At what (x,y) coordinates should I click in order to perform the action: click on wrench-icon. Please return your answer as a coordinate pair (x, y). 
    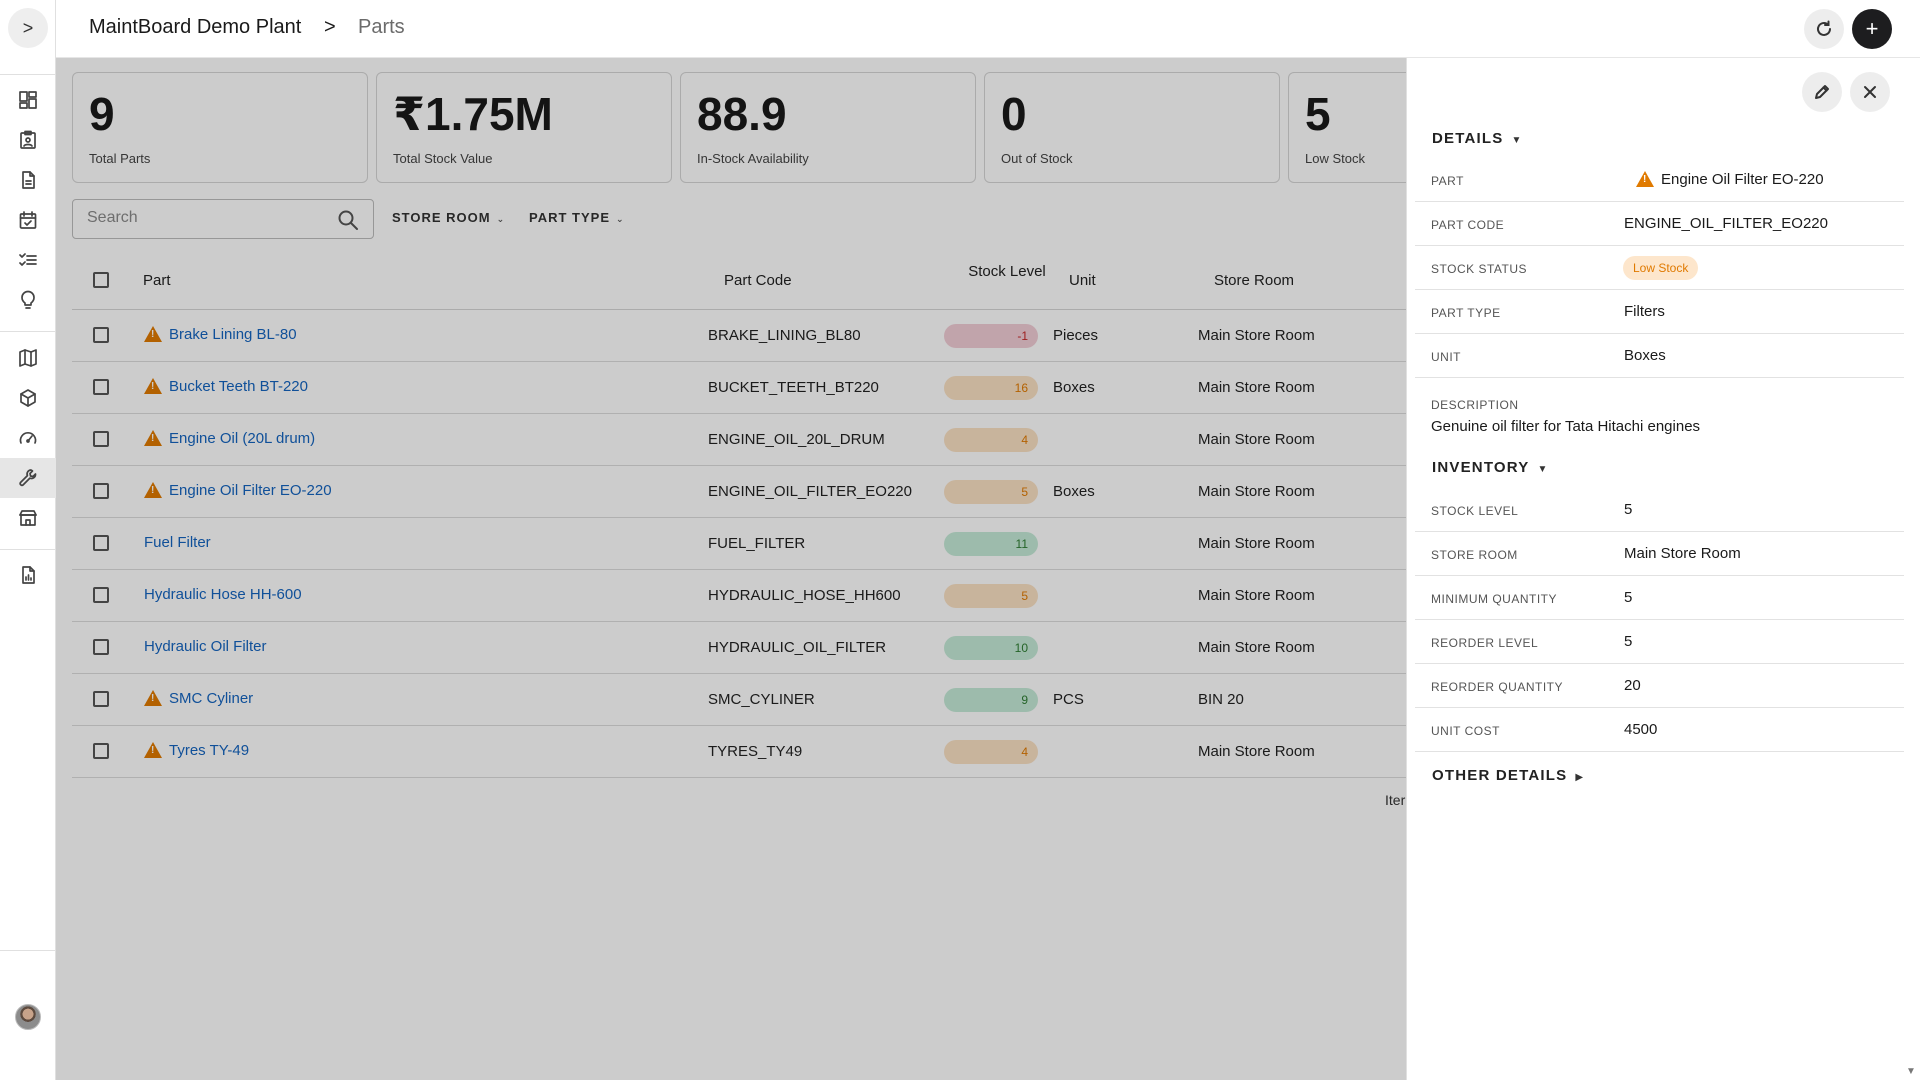
    Looking at the image, I should click on (28, 478).